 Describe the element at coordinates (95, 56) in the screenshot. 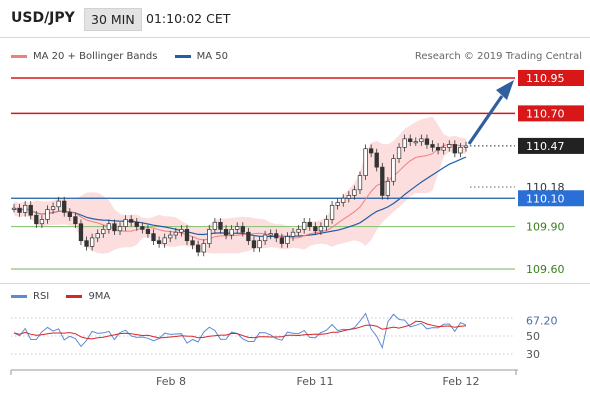

I see `legend-label-bollinger: MA 20 + Bollinger Bands` at that location.